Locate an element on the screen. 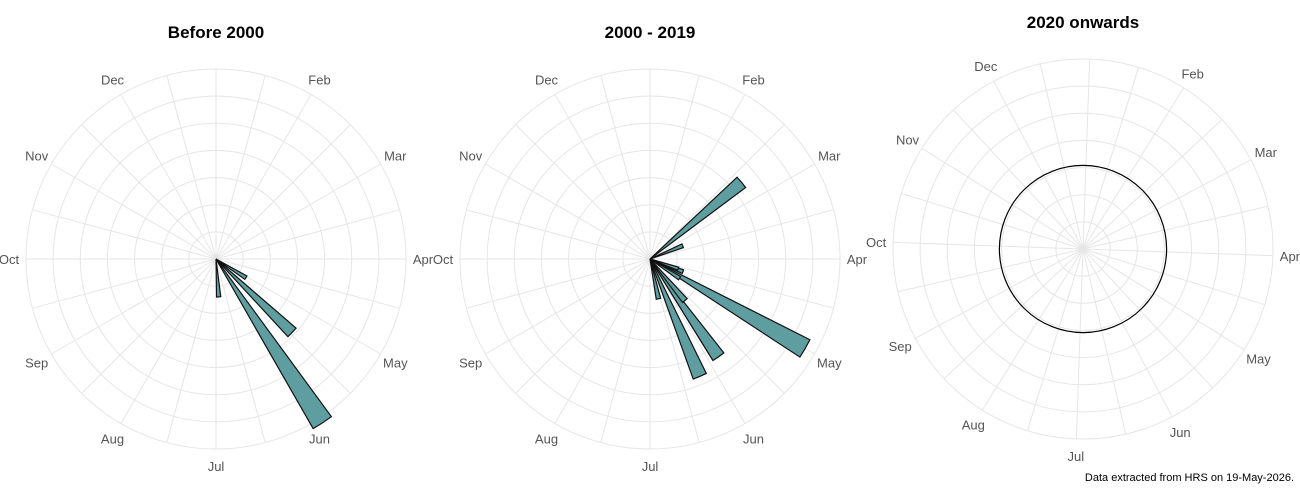 The height and width of the screenshot is (500, 1300). data-source-caption: Data extracted from HRS on 19-May-2026. is located at coordinates (1189, 478).